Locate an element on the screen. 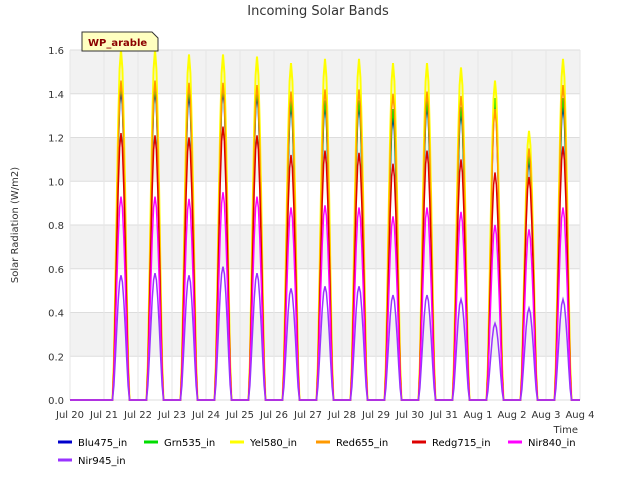  y-tick-label: 1.6 is located at coordinates (56, 51).